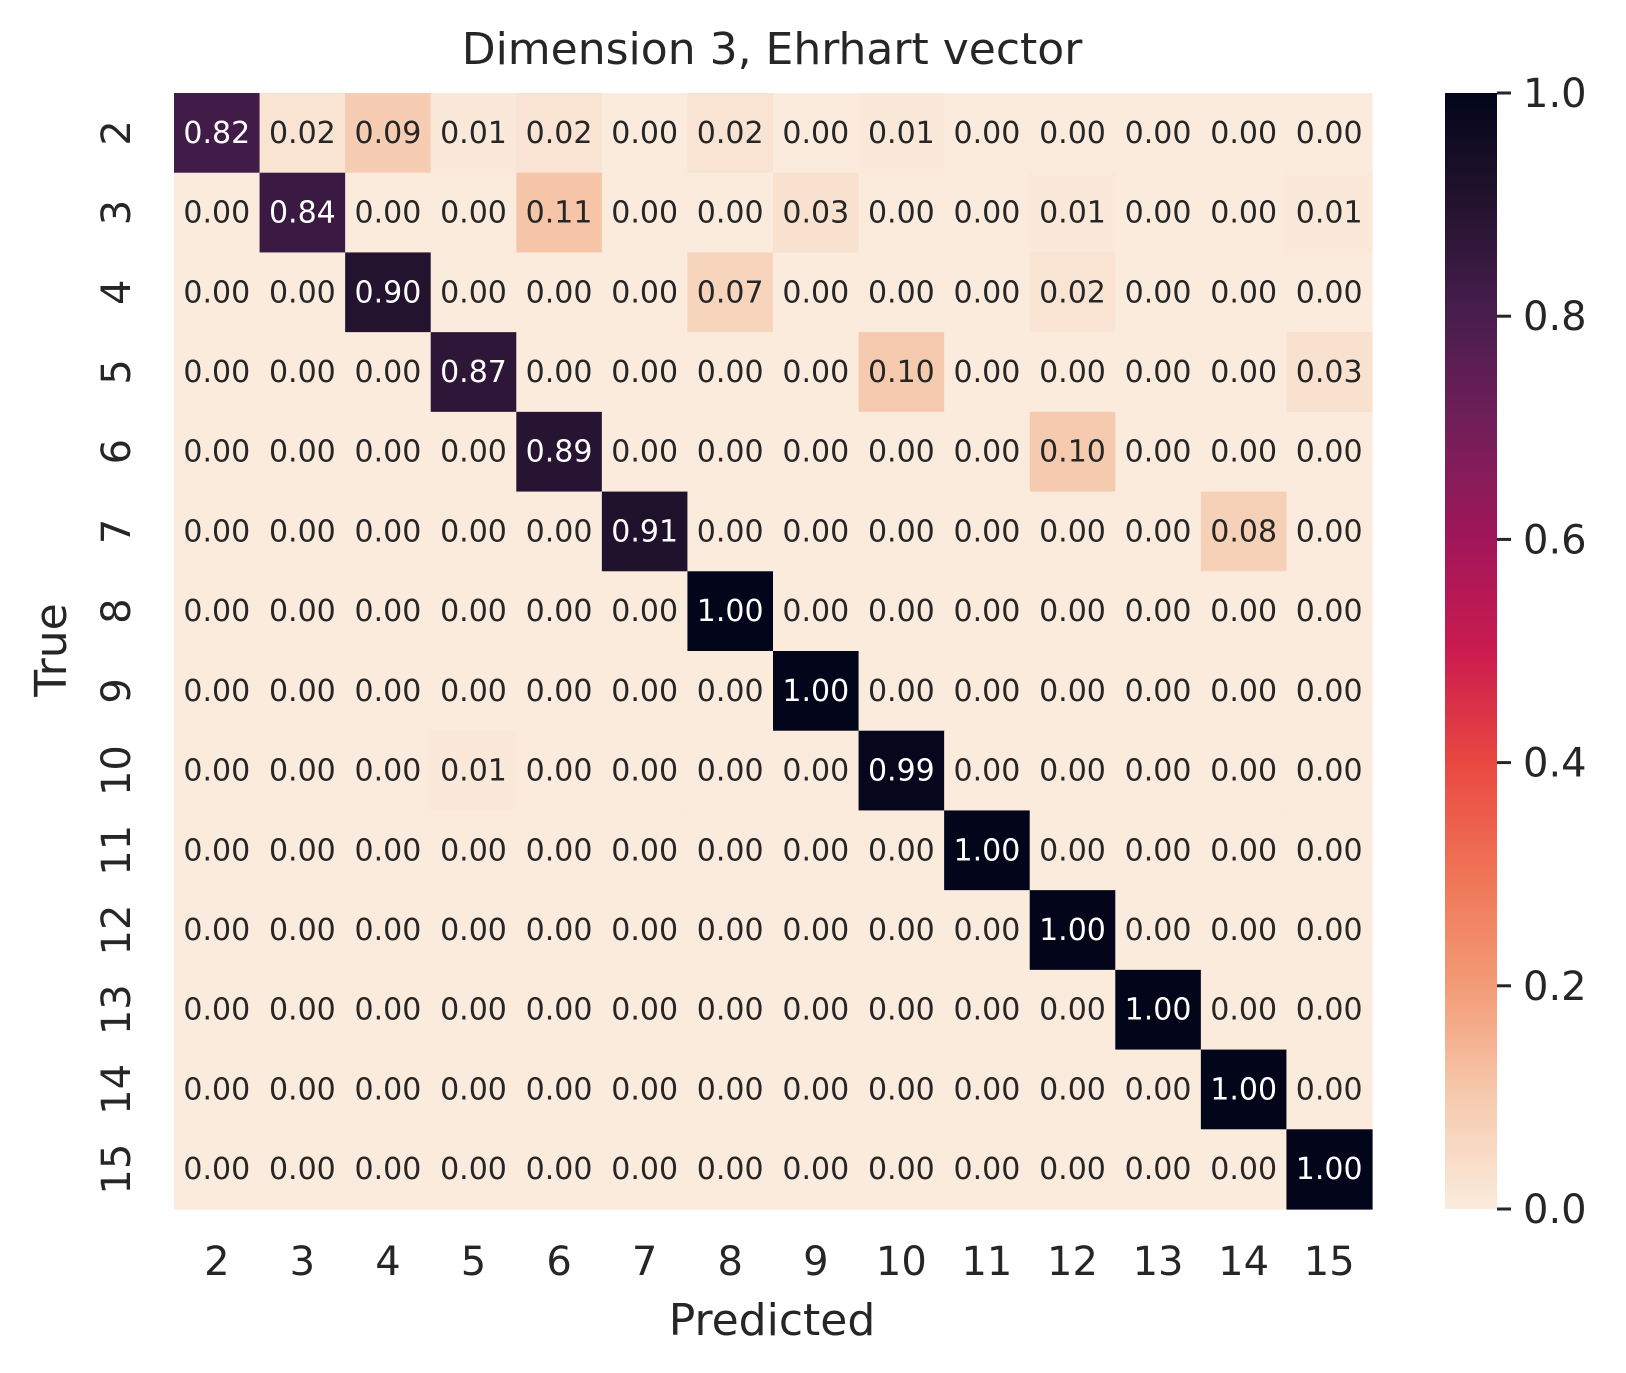  I want to click on cell-value-label: 0.89, so click(559, 452).